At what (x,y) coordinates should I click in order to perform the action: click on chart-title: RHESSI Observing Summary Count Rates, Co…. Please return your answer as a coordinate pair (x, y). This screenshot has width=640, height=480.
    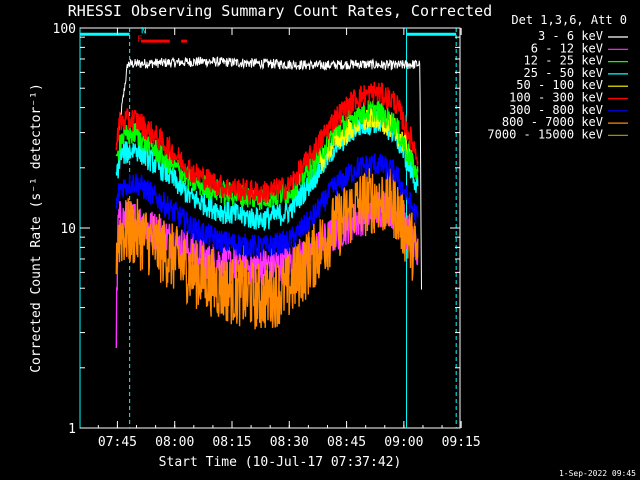
    Looking at the image, I should click on (280, 11).